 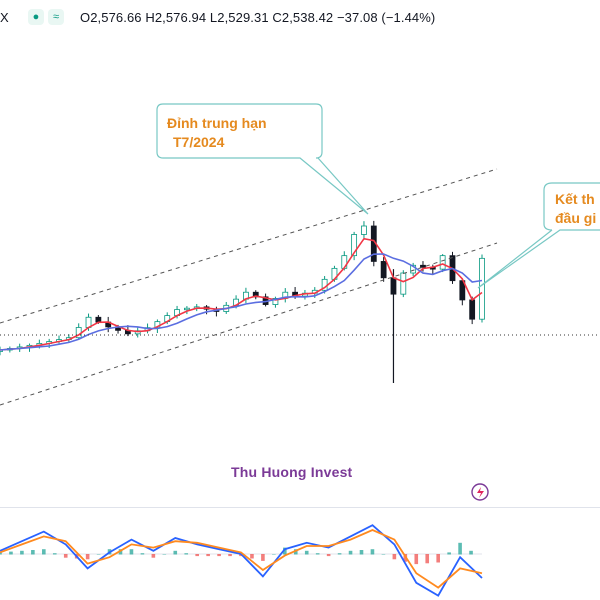 What do you see at coordinates (241, 302) in the screenshot?
I see `moving-average-slow` at bounding box center [241, 302].